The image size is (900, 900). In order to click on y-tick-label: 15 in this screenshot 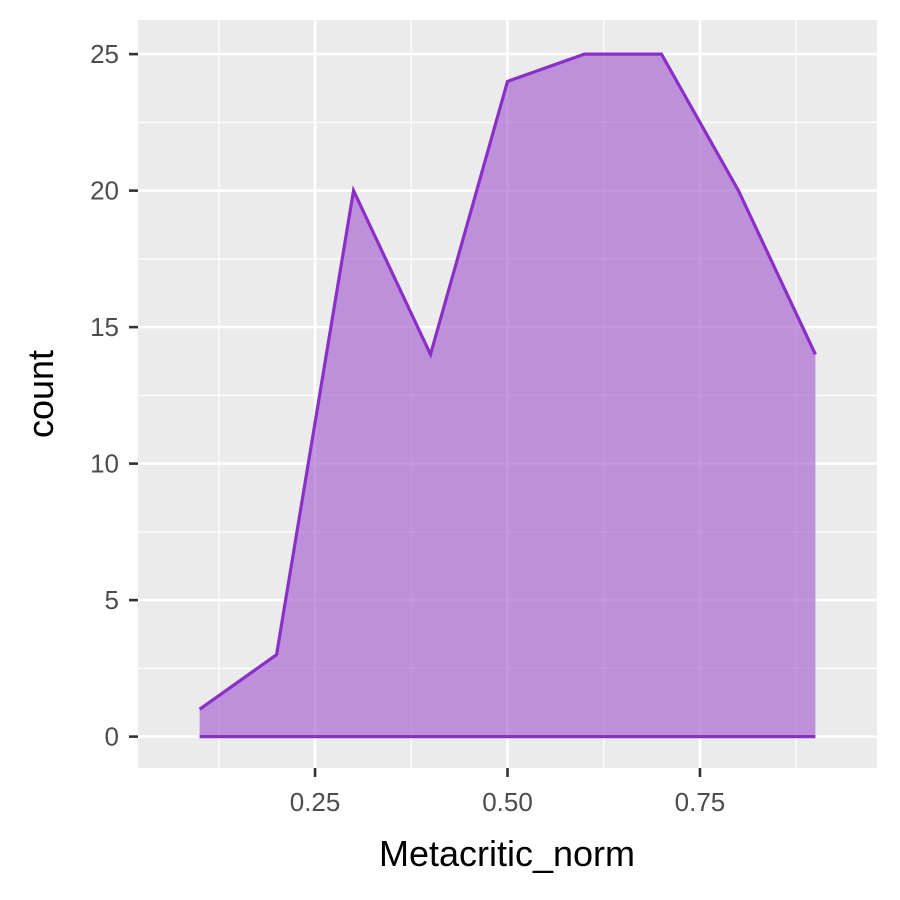, I will do `click(104, 327)`.